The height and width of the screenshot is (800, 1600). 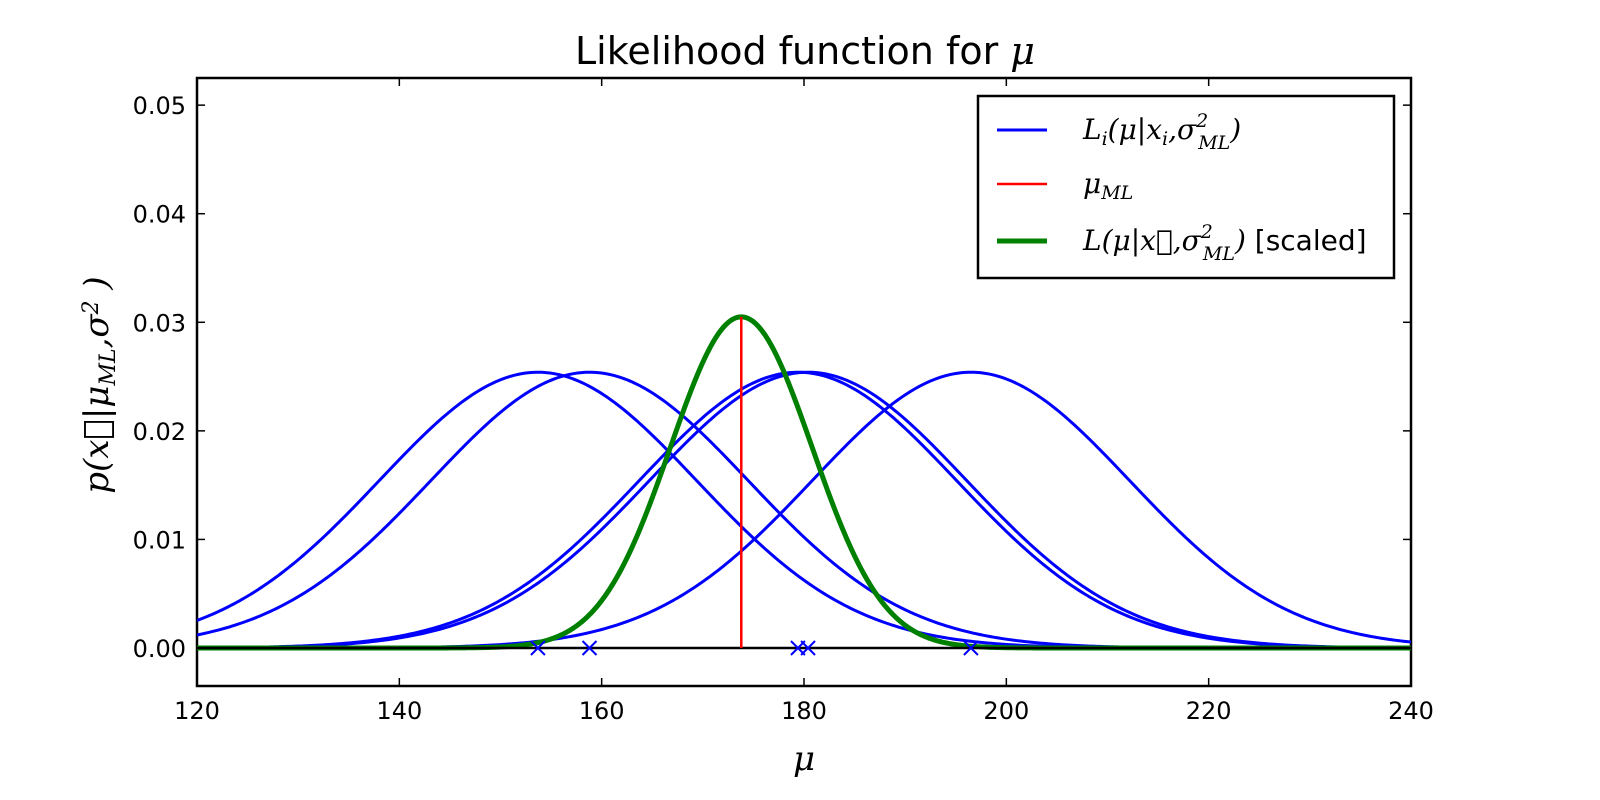 I want to click on legend-label-l-scaled: L(μ|x⃗,σ2 ML) [scaled], so click(x=1224, y=243).